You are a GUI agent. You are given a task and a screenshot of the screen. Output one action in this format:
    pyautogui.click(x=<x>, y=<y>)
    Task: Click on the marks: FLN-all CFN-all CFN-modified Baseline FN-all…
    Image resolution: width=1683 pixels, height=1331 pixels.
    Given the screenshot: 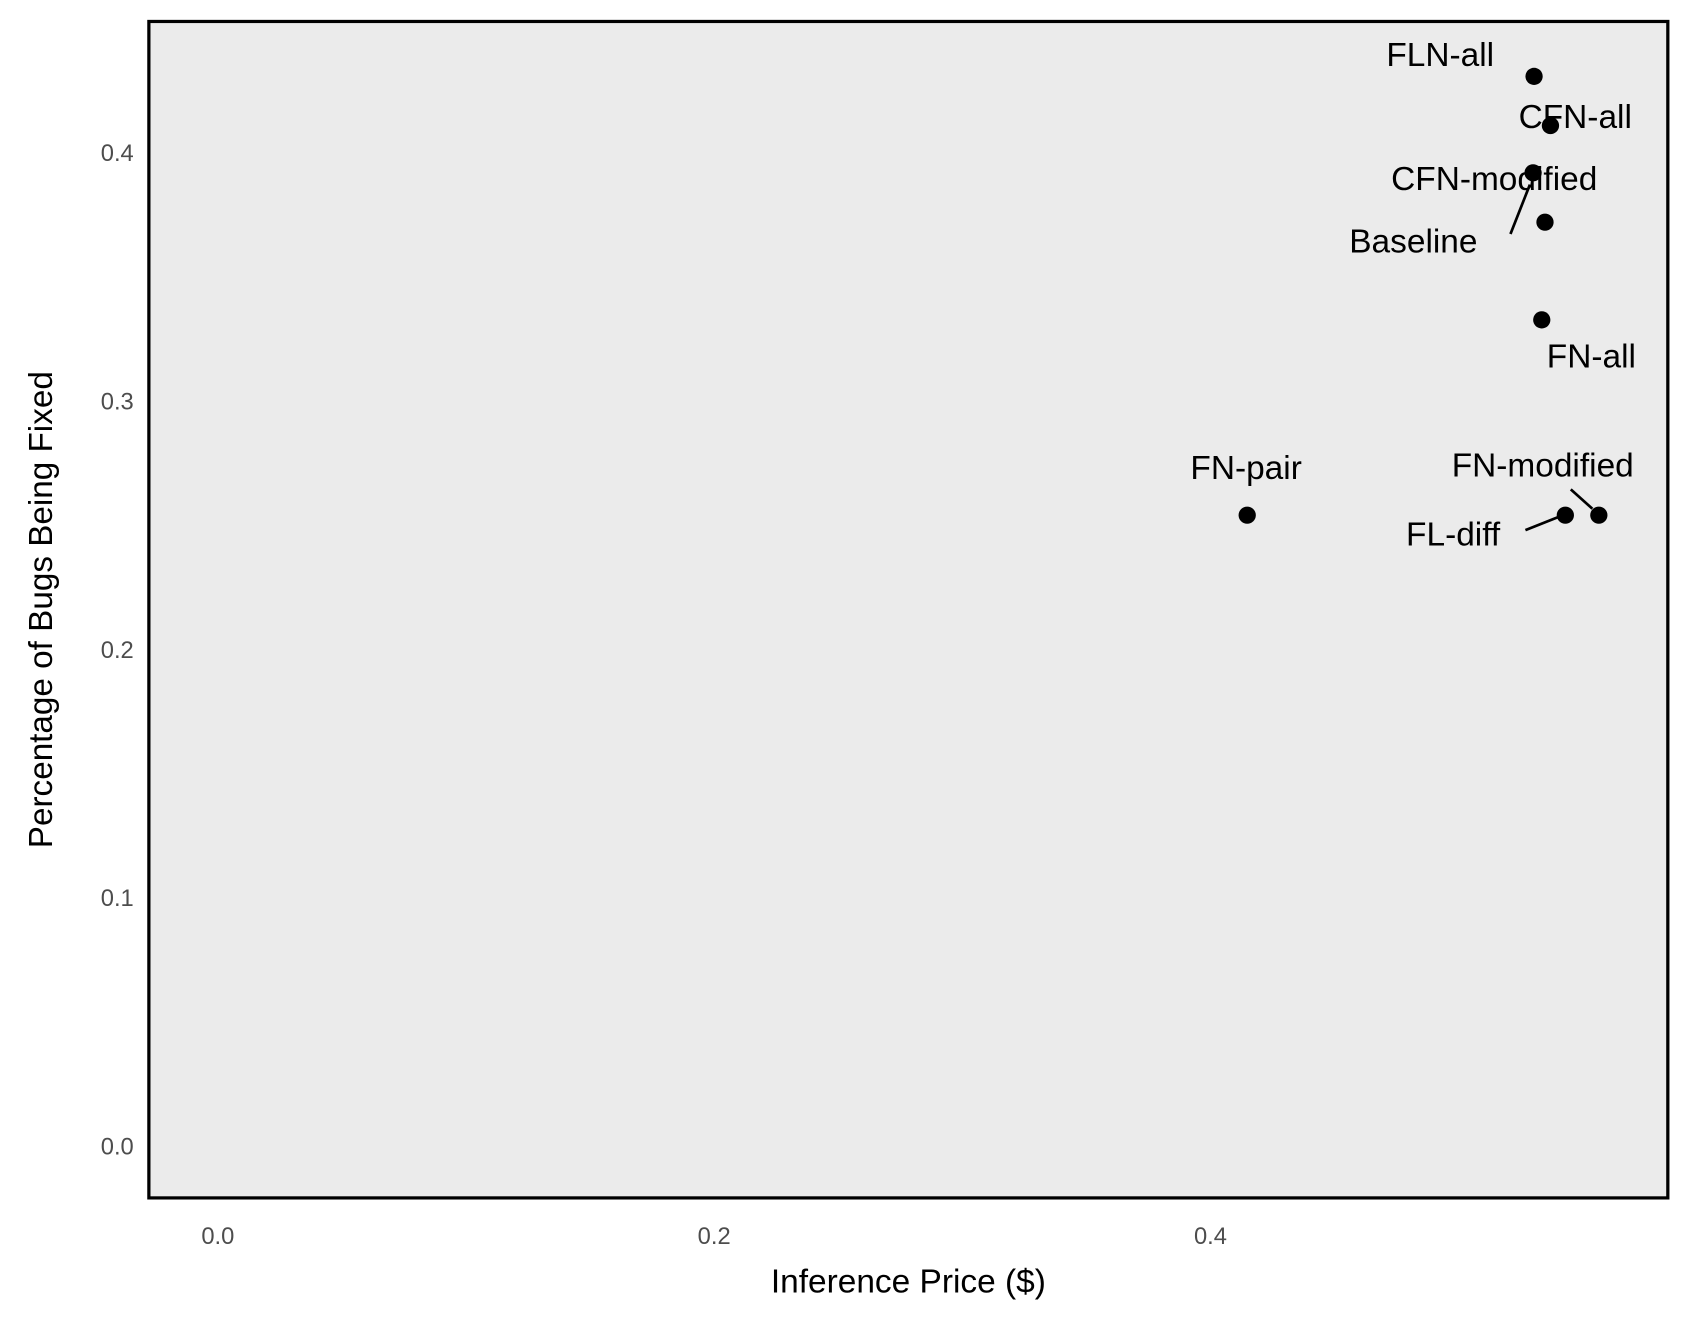 What is the action you would take?
    pyautogui.click(x=1413, y=295)
    